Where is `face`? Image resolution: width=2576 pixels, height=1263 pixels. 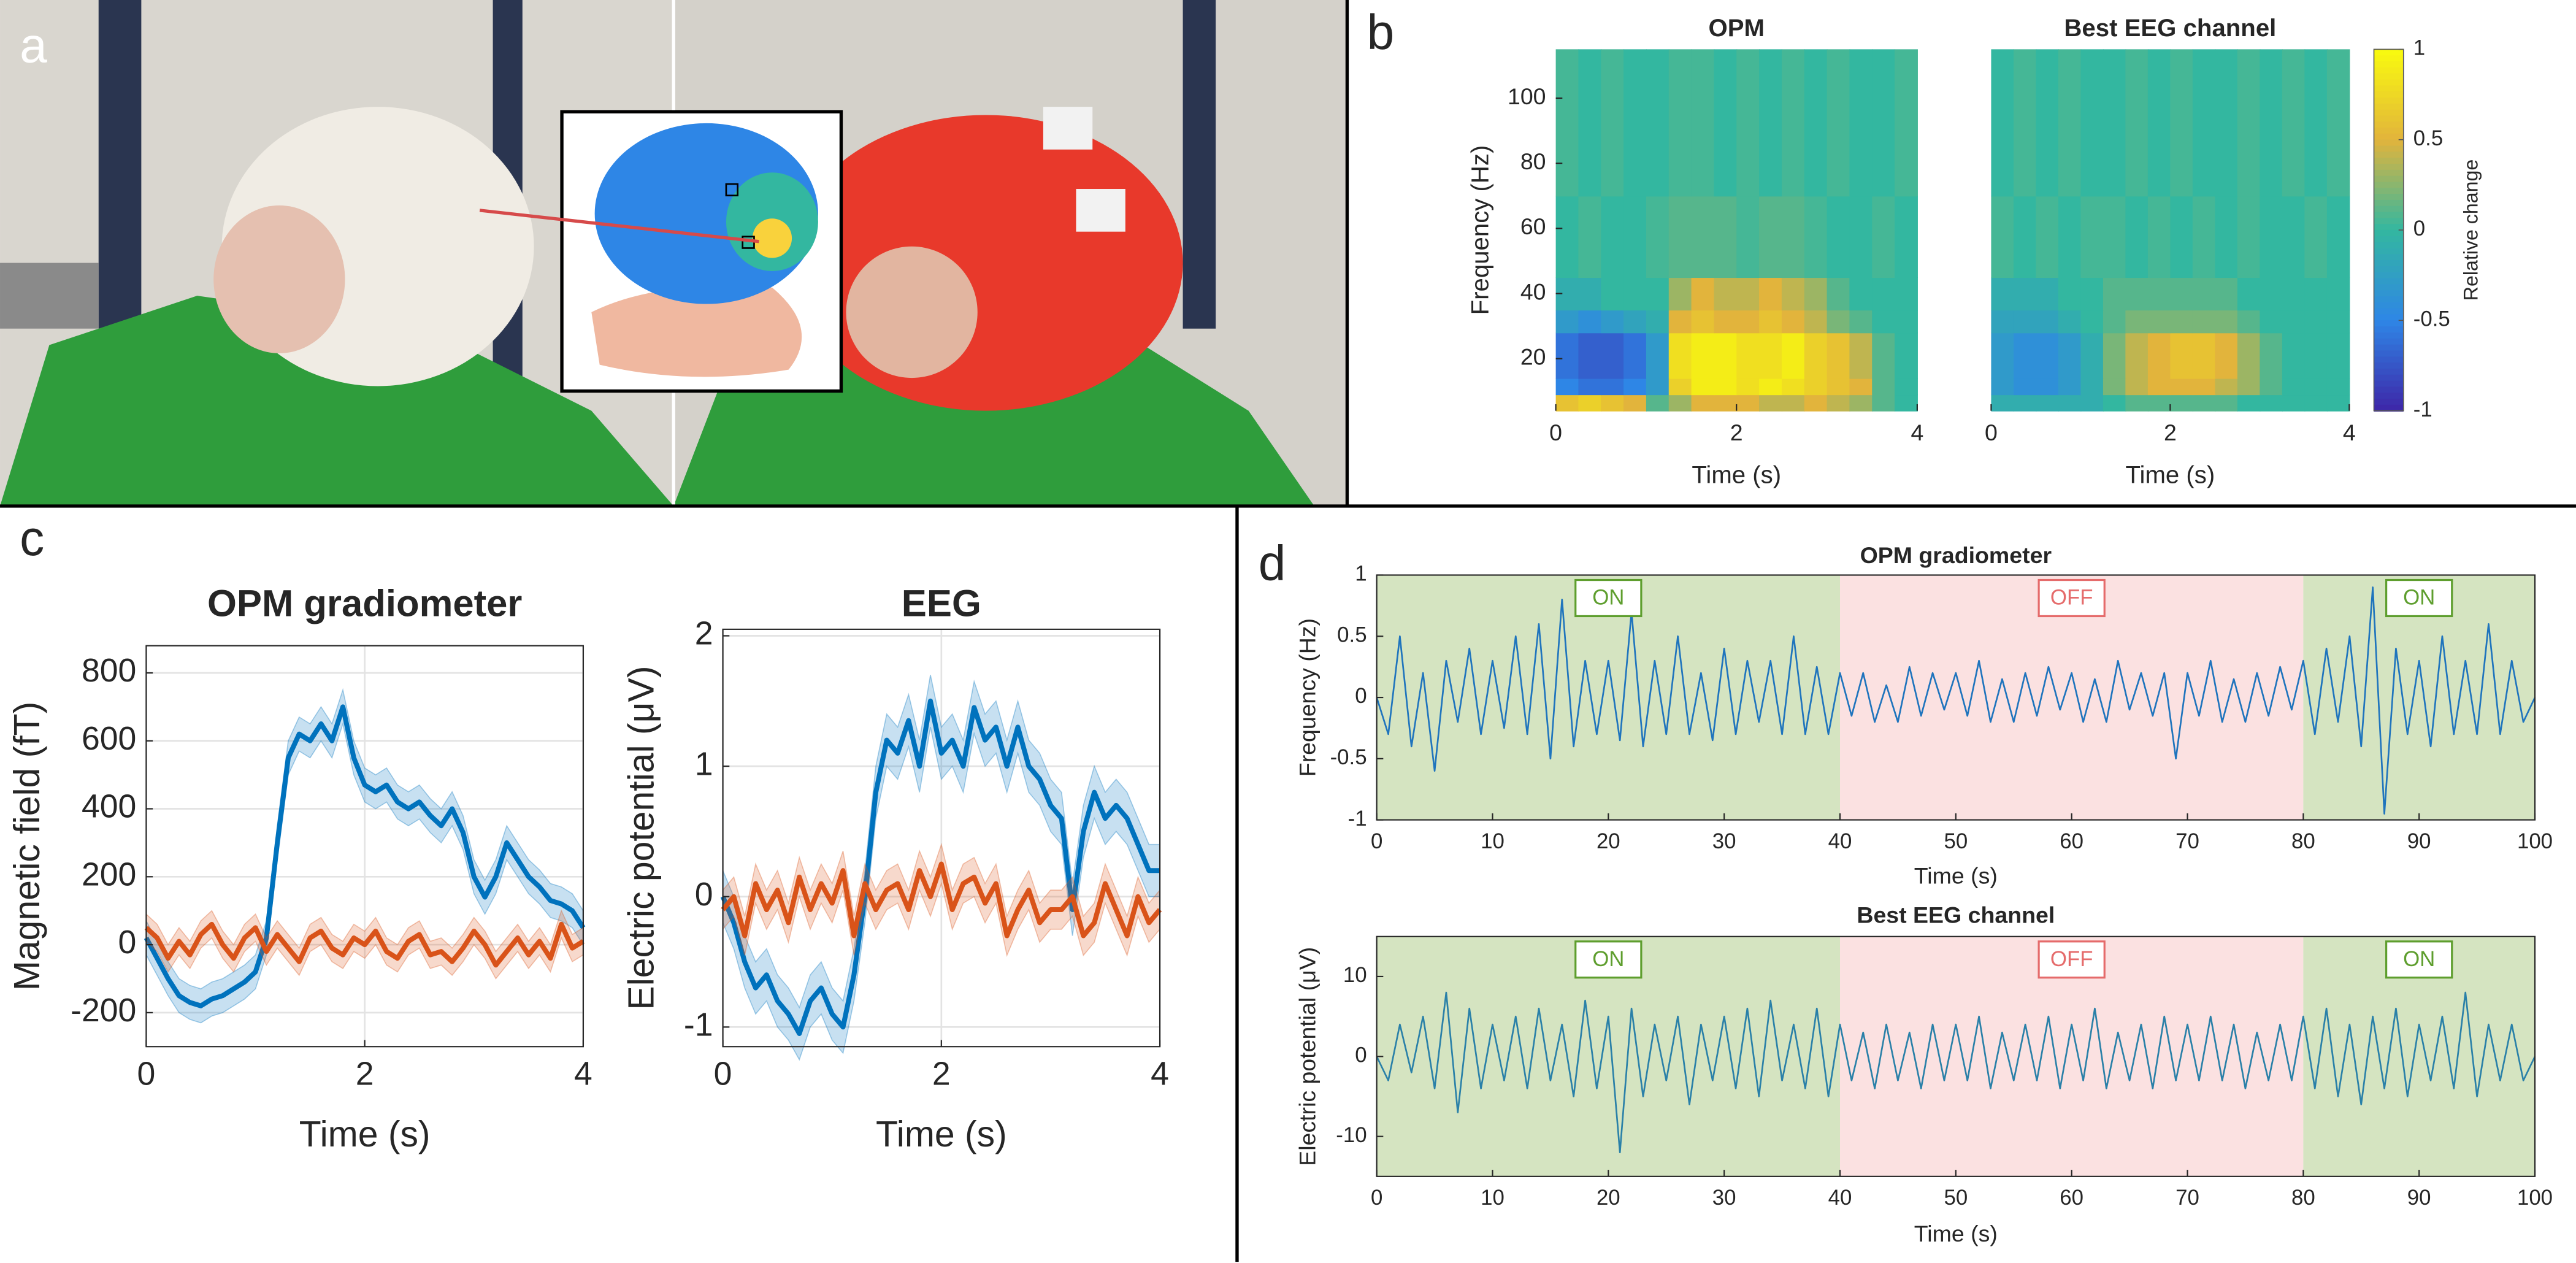 face is located at coordinates (912, 312).